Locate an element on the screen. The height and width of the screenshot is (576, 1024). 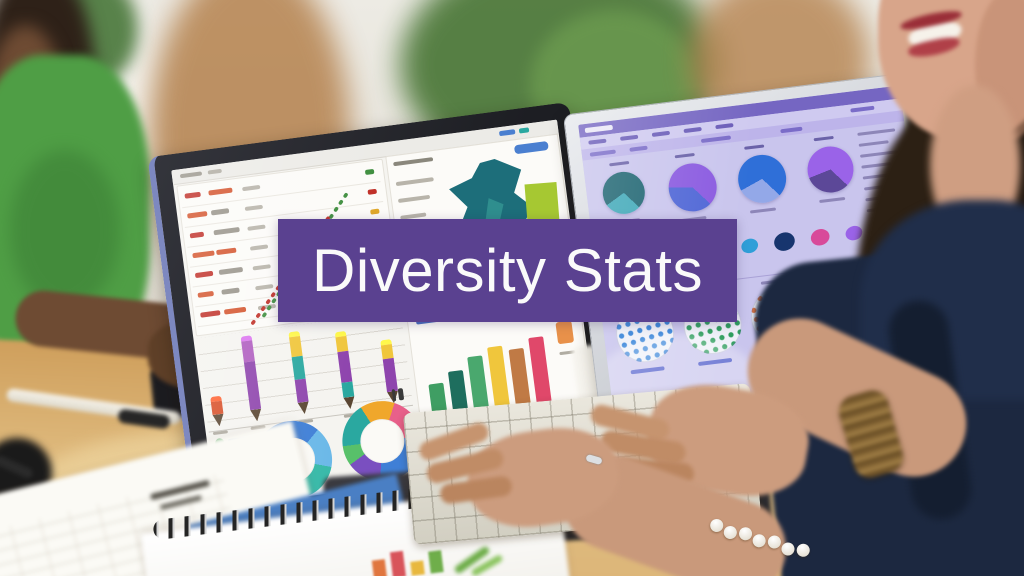
title-banner: Diversity Stats is located at coordinates (507, 270).